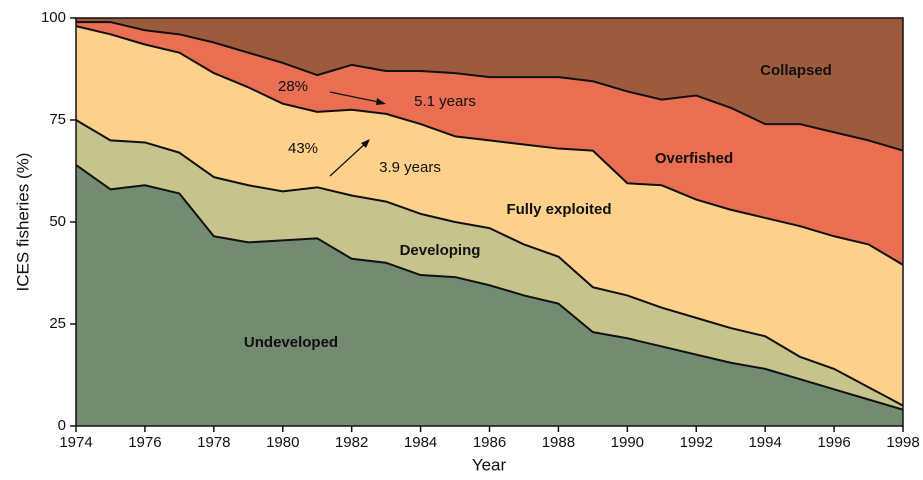 The image size is (923, 480). I want to click on x-tick-label: 1976, so click(144, 442).